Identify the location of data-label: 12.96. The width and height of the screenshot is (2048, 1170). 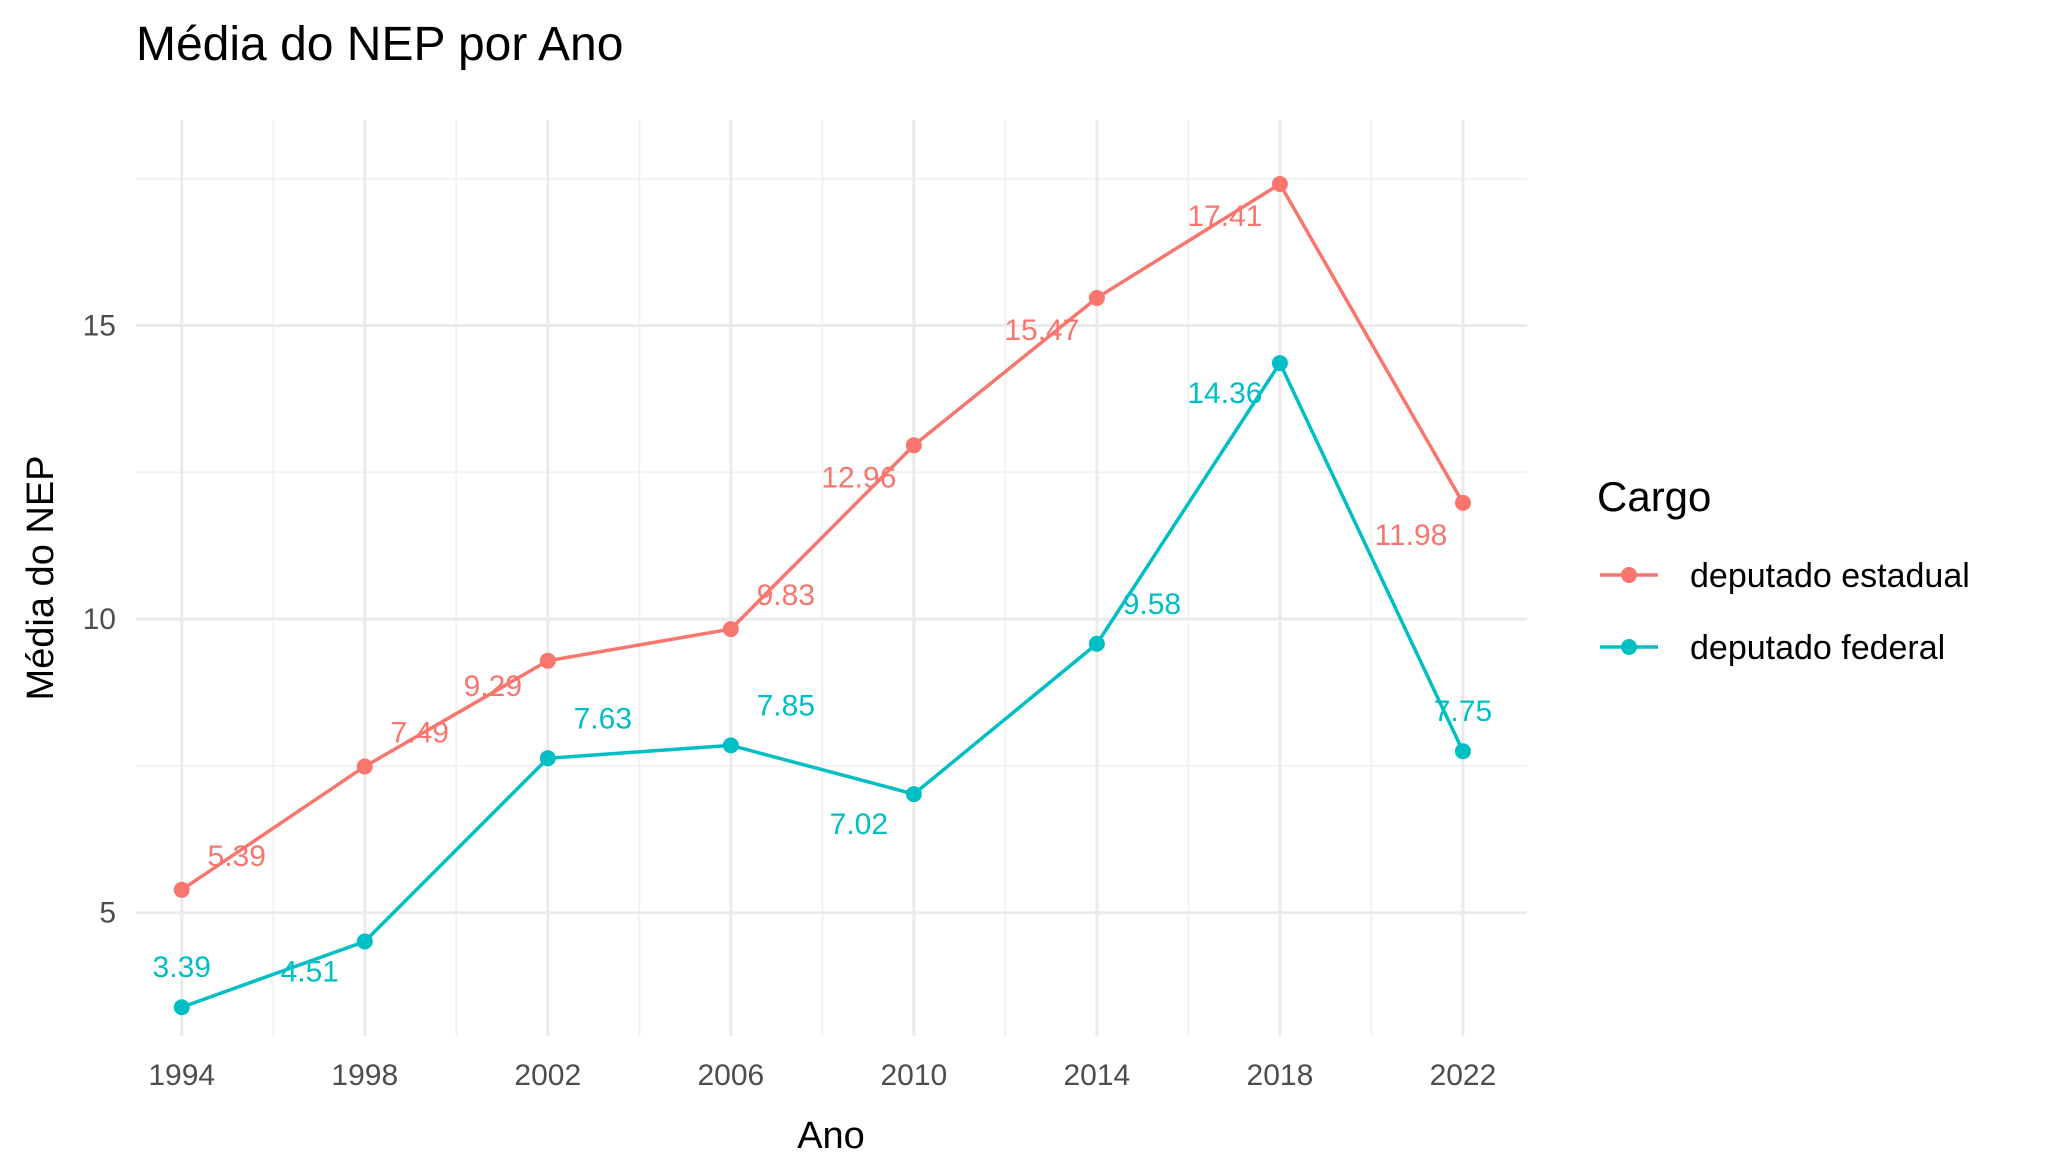
(858, 477).